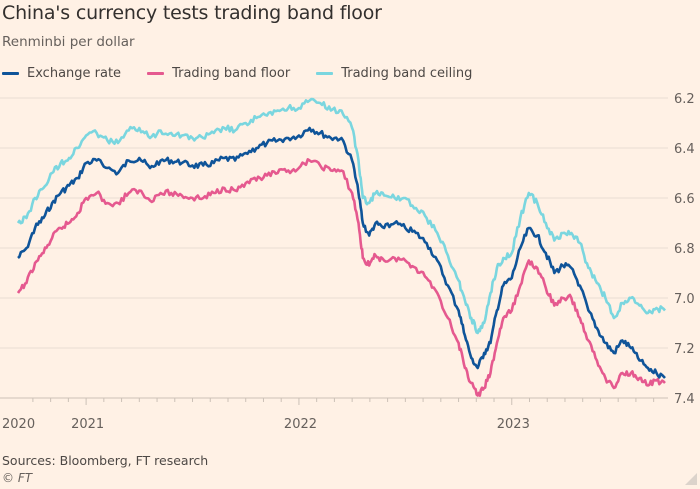 The height and width of the screenshot is (489, 700). I want to click on legend-swatch-trading-band-floor, so click(156, 73).